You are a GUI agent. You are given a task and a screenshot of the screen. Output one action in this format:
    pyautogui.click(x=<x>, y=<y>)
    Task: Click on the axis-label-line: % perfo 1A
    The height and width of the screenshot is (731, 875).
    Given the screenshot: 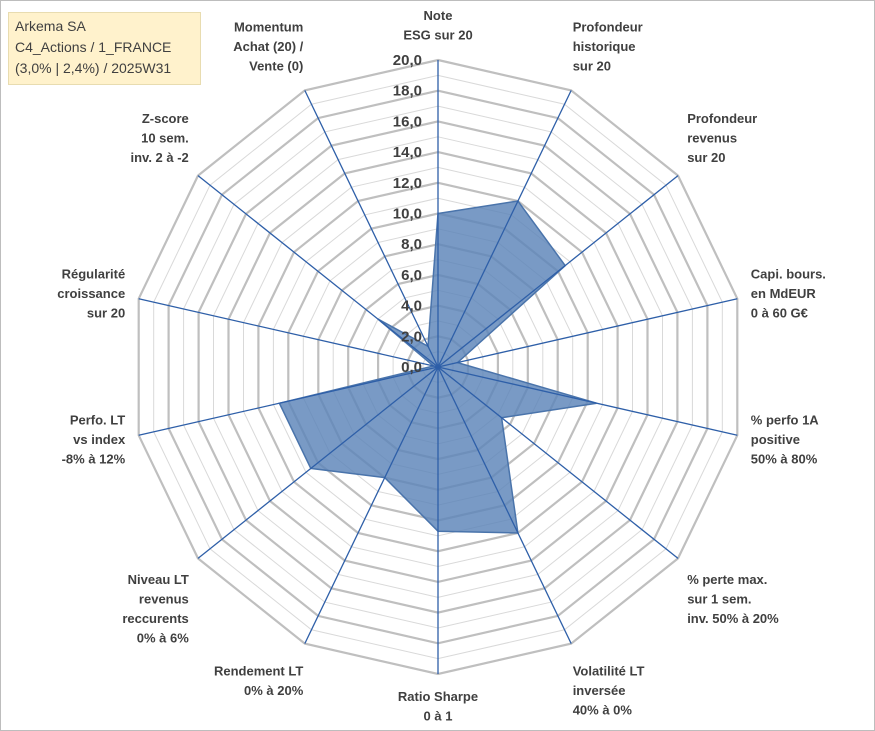 What is the action you would take?
    pyautogui.click(x=785, y=420)
    